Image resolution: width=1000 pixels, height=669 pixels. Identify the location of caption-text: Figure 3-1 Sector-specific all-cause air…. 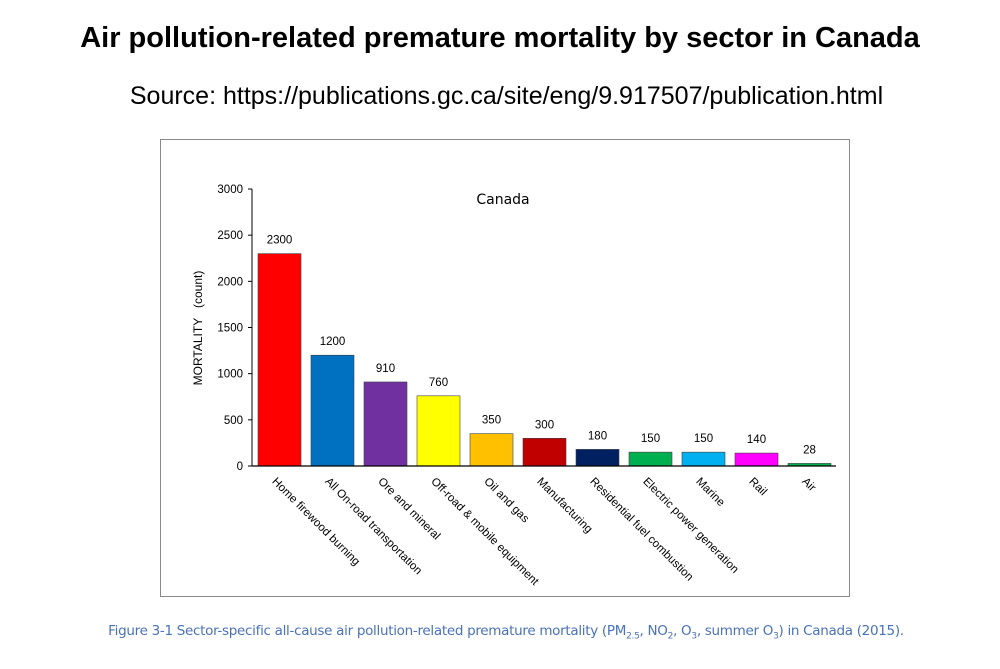
(367, 631).